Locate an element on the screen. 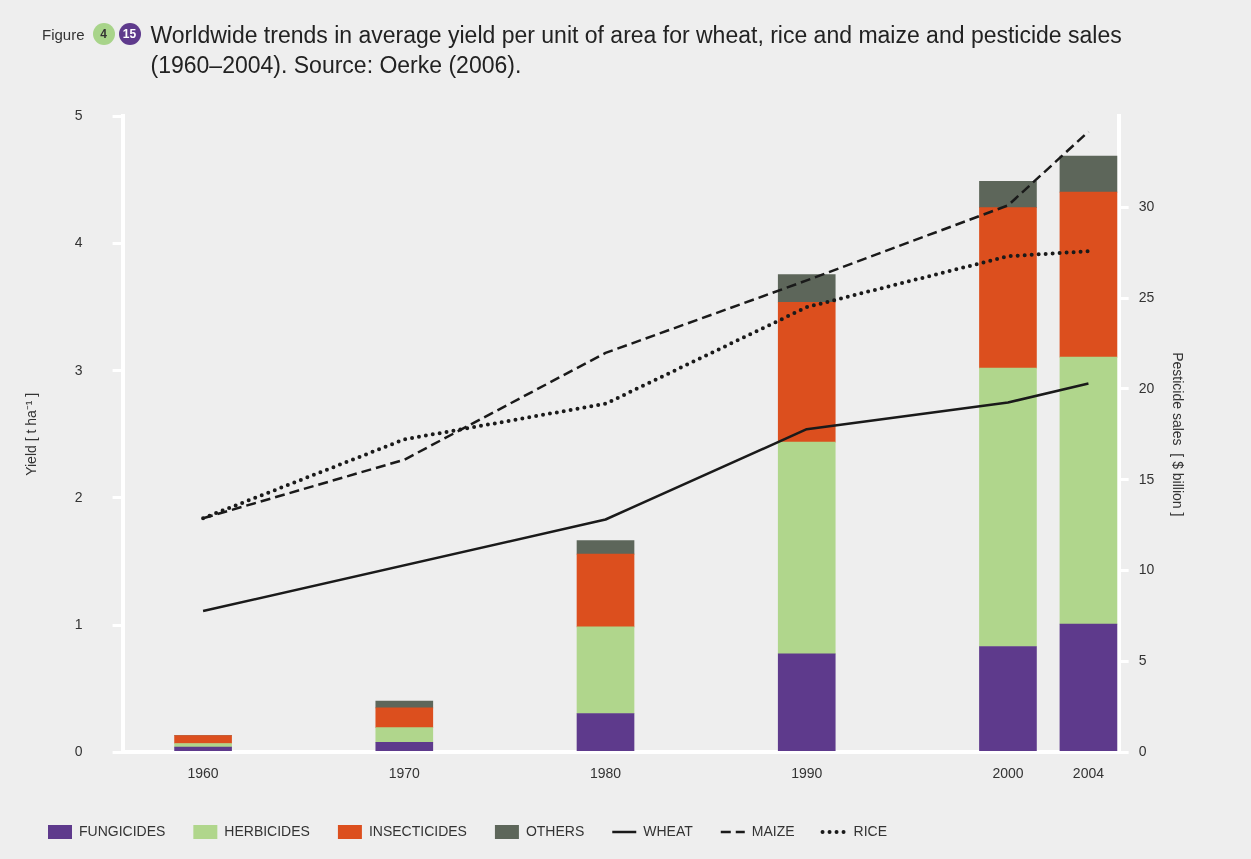 Image resolution: width=1251 pixels, height=859 pixels. y-tick-label: 2 is located at coordinates (78, 496).